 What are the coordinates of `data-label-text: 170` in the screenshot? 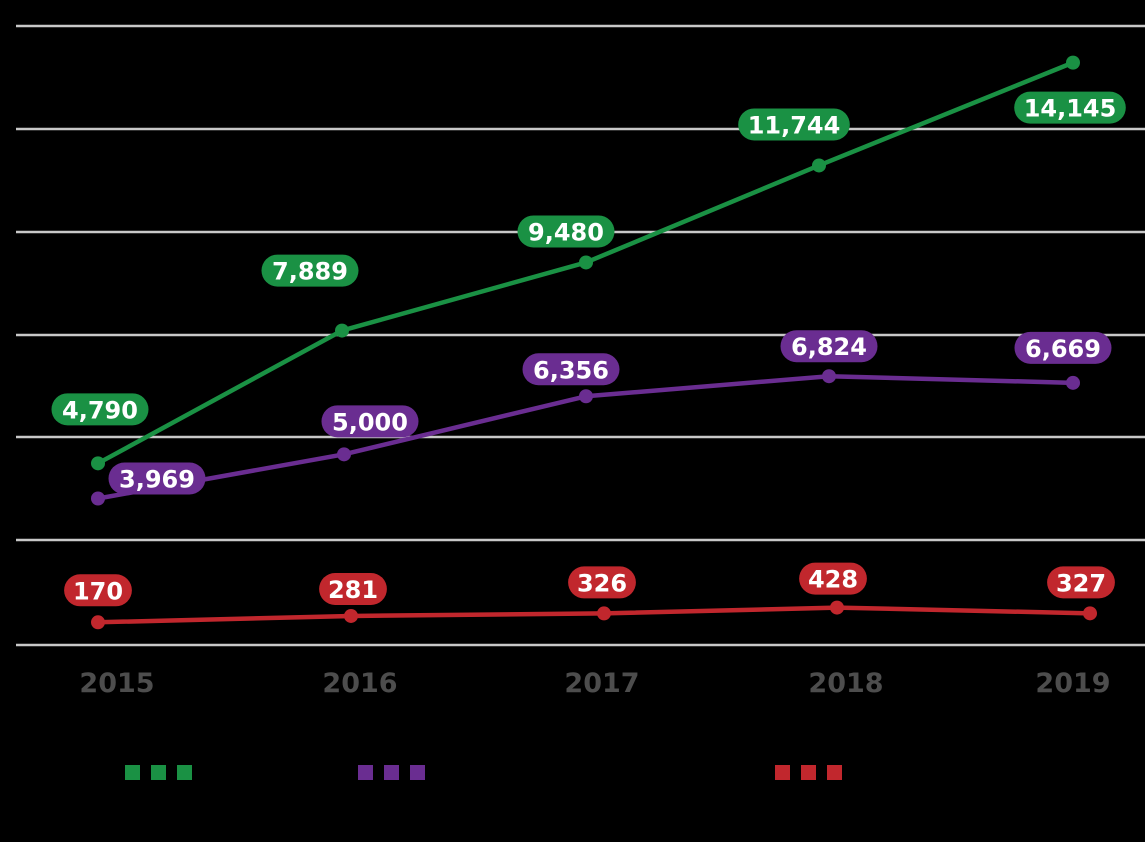 It's located at (98, 591).